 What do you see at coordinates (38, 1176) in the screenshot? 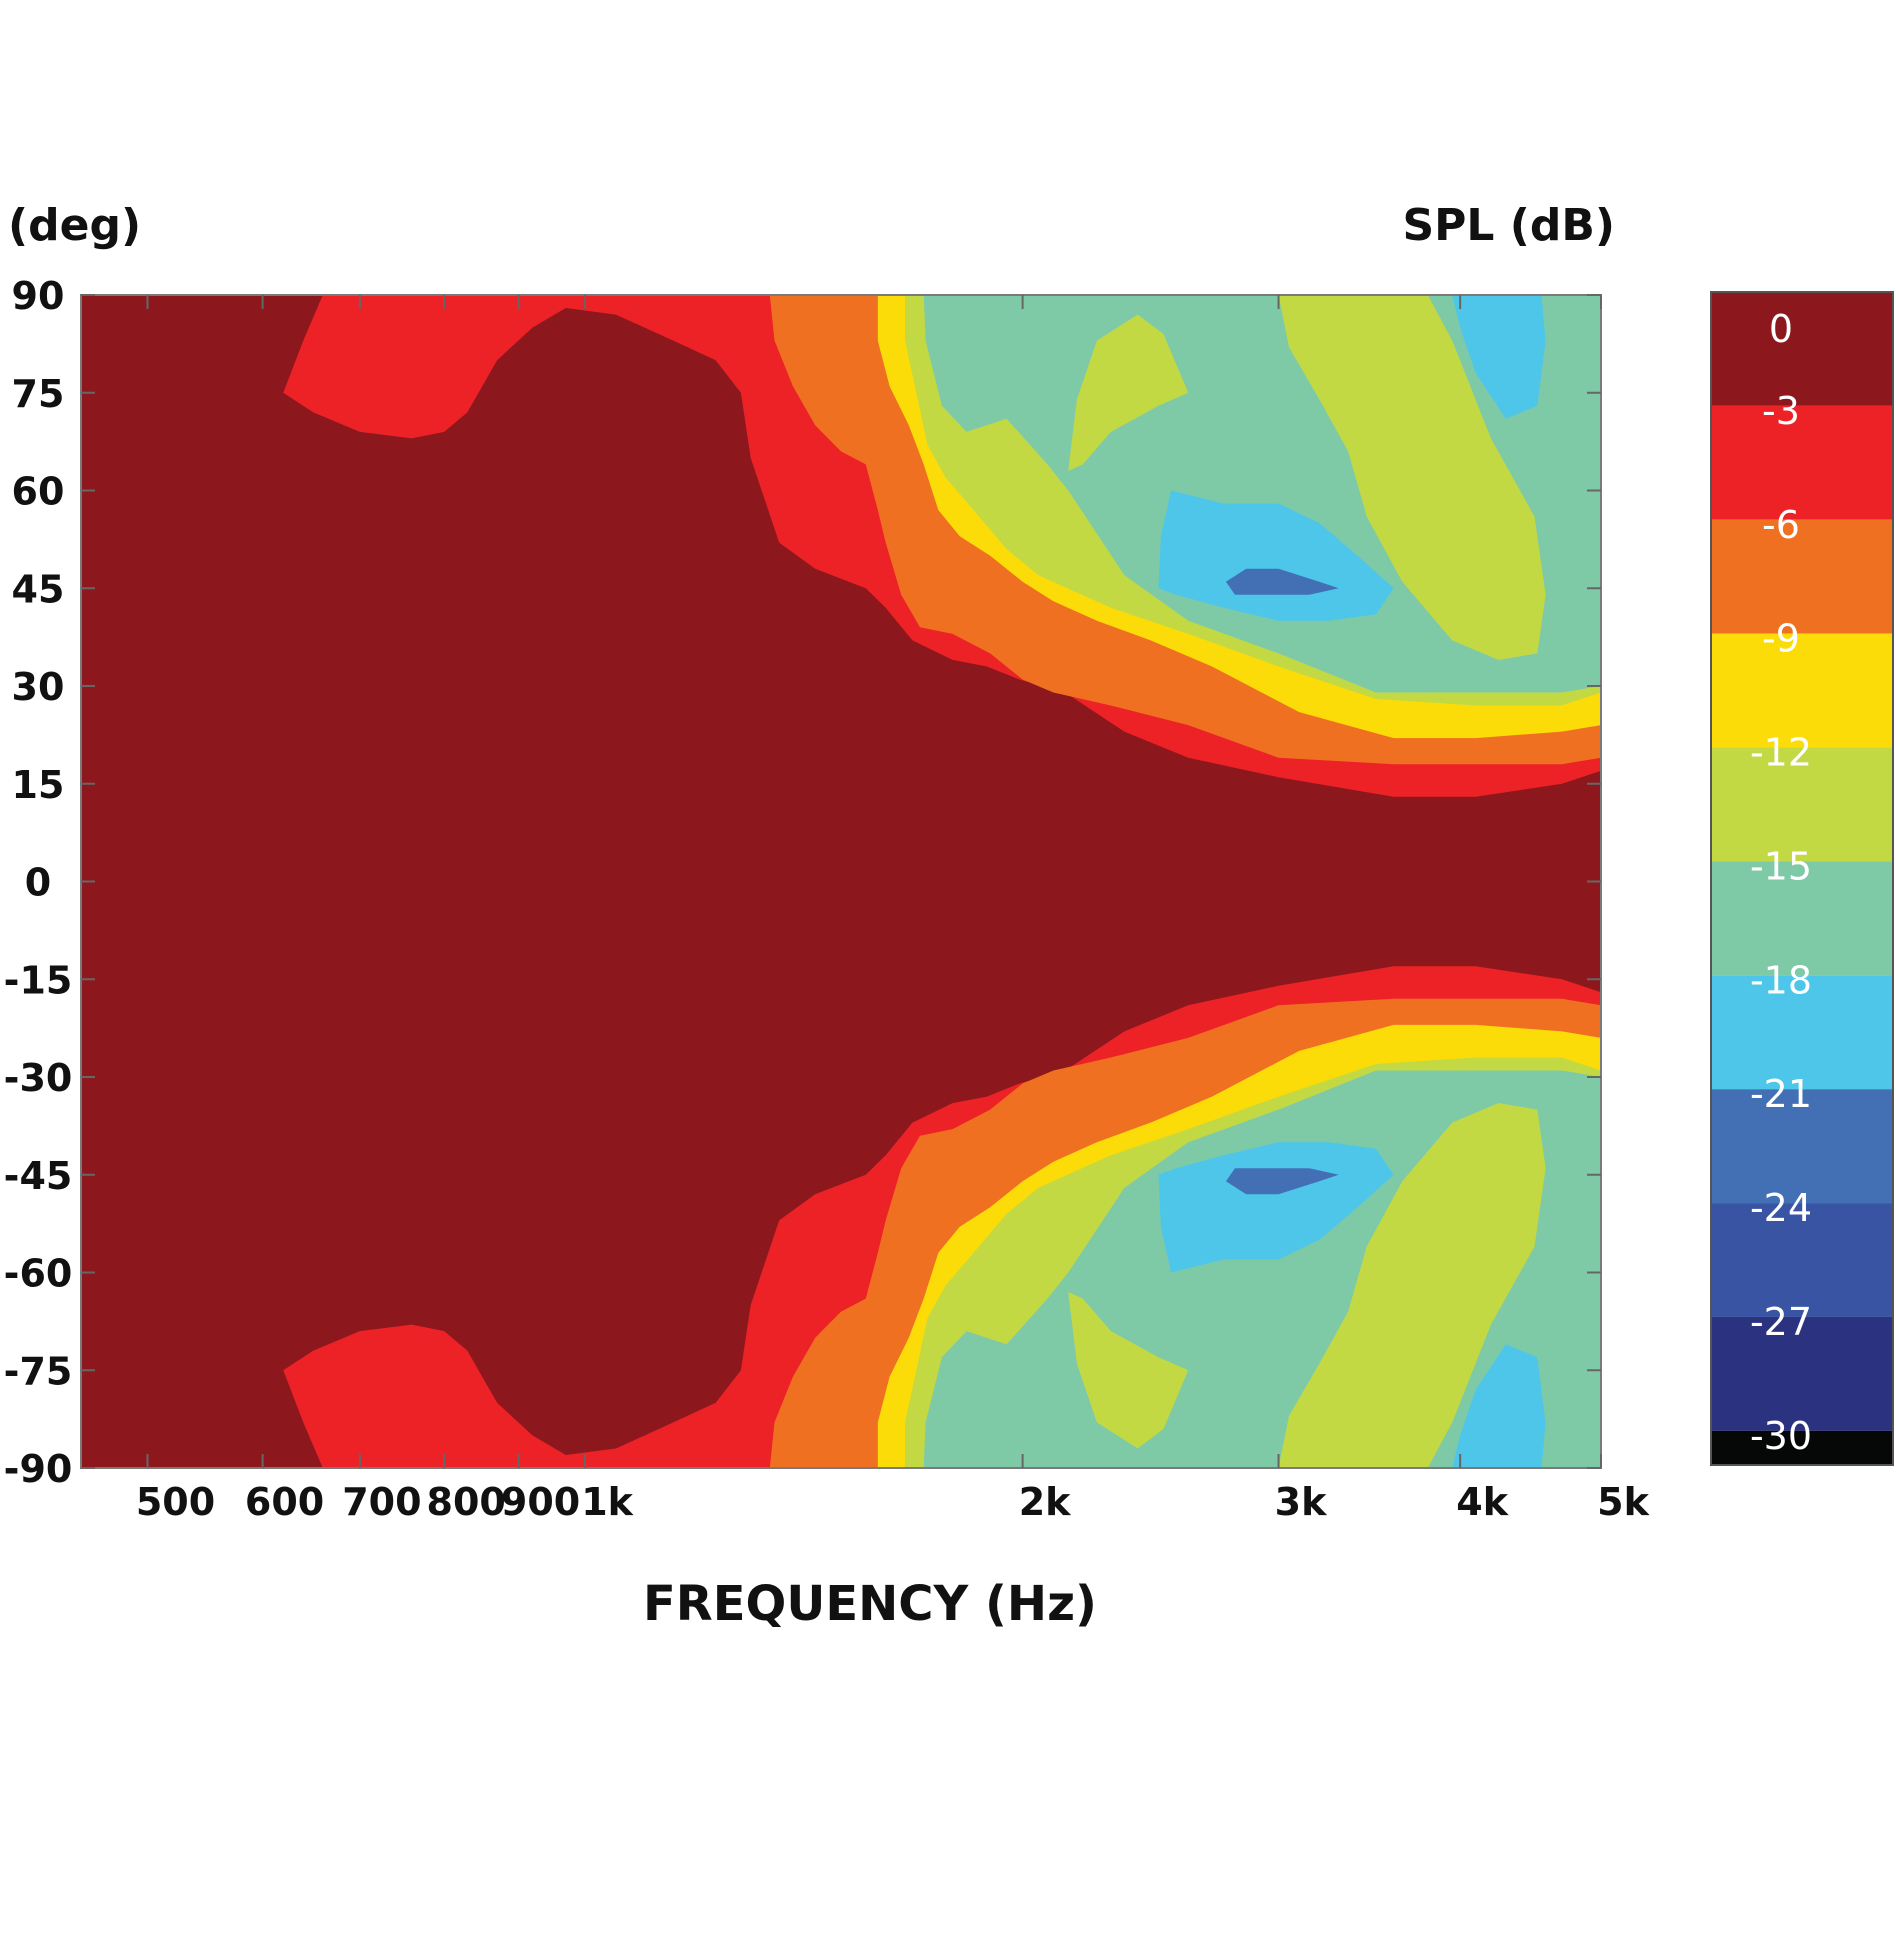
I see `y-tick-label: -45` at bounding box center [38, 1176].